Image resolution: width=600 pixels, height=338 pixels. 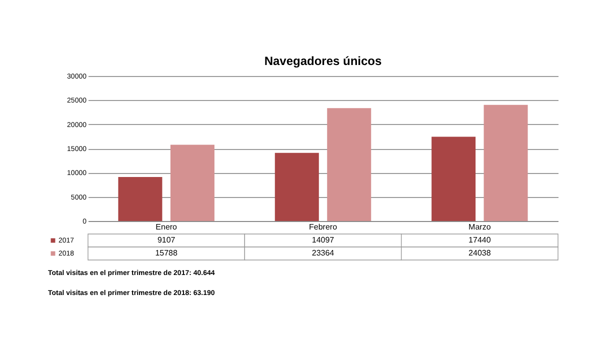 I want to click on chart-title: Navegadores únicos, so click(x=323, y=61).